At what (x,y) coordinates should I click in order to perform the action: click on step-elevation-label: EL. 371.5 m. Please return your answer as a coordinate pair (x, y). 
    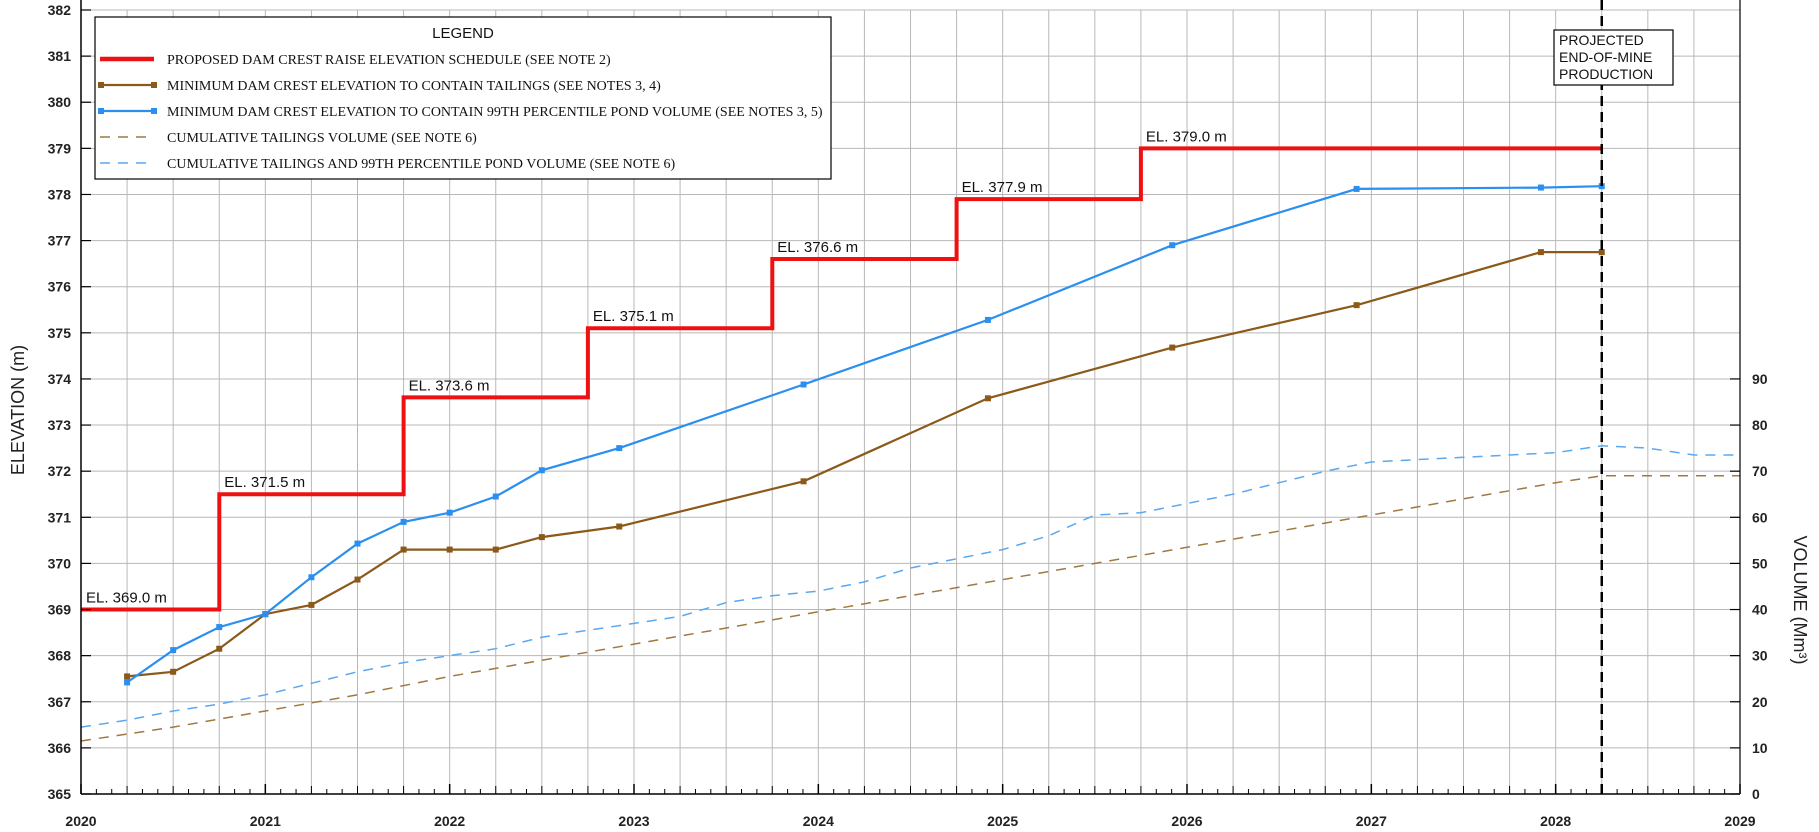
    Looking at the image, I should click on (264, 482).